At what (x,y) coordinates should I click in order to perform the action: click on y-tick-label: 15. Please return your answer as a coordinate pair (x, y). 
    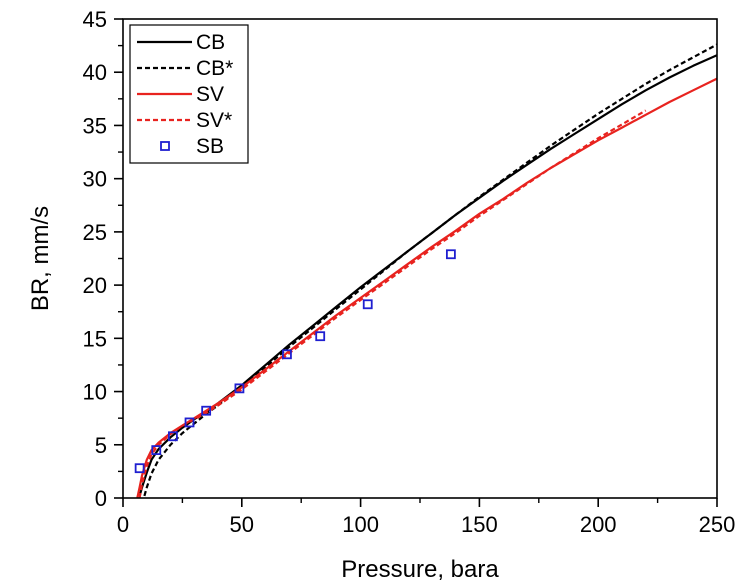
    Looking at the image, I should click on (95, 338).